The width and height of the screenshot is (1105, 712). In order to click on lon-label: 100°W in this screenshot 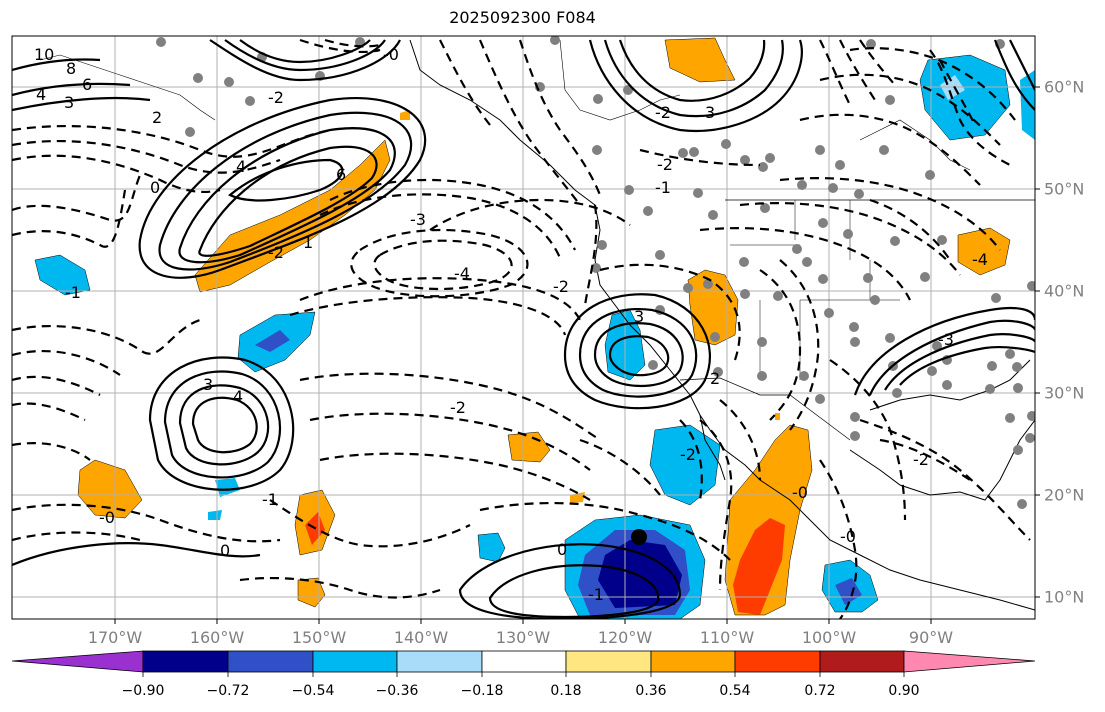, I will do `click(829, 637)`.